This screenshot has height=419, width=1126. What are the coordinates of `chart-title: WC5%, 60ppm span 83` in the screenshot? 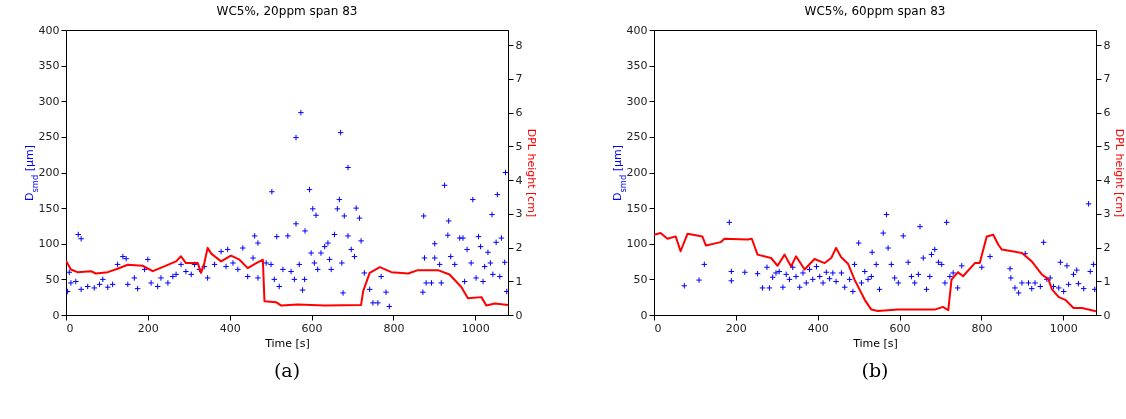 It's located at (875, 11).